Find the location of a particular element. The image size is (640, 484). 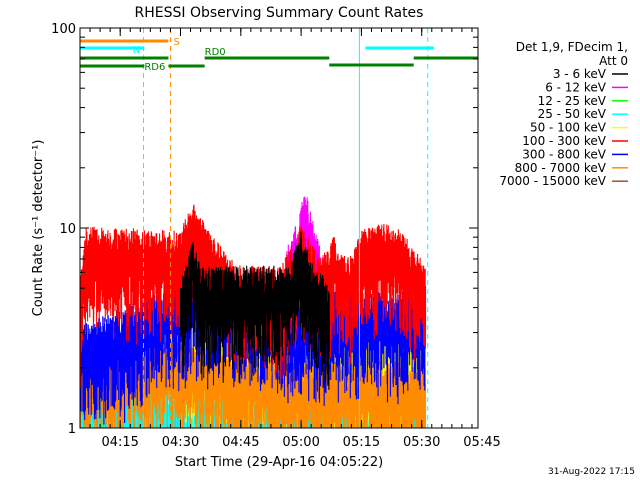

series-3-6-kev is located at coordinates (254, 310).